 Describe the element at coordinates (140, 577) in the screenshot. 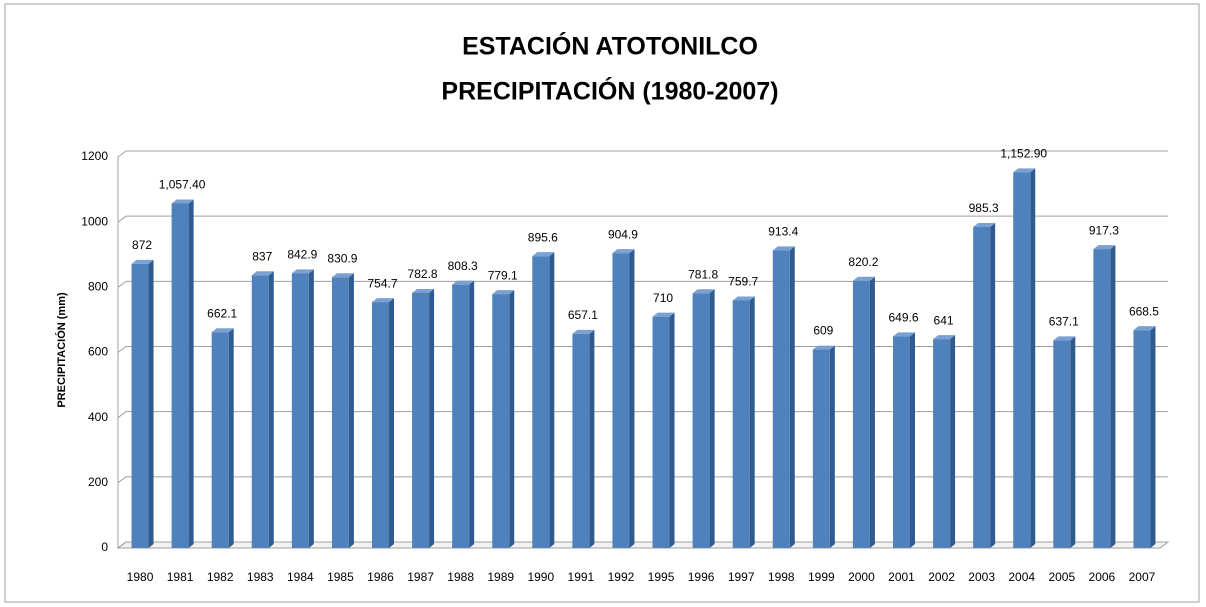

I see `x-tick-label: 1980` at that location.